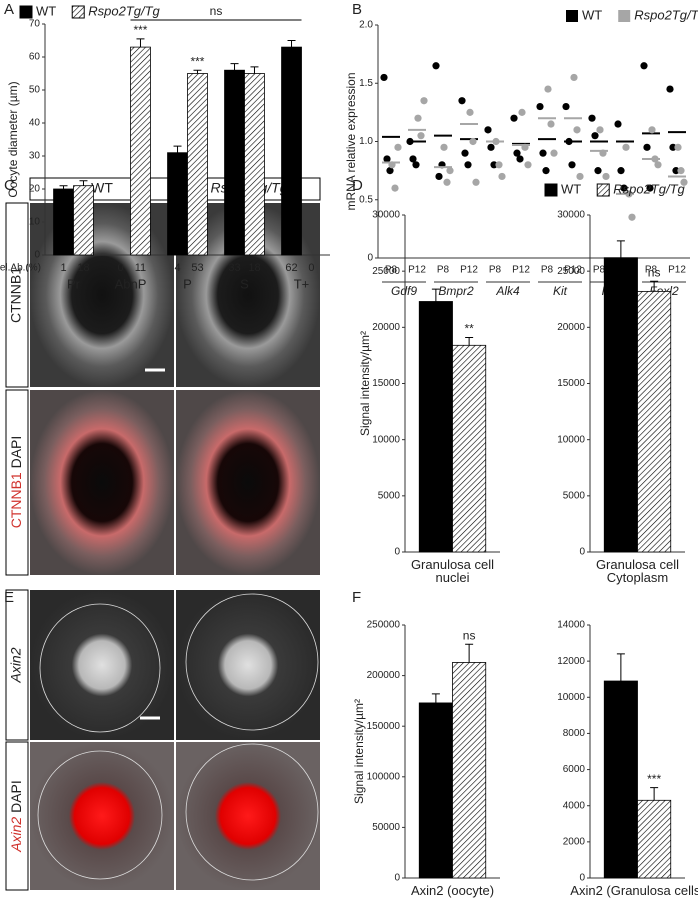 The height and width of the screenshot is (899, 698). What do you see at coordinates (13, 139) in the screenshot?
I see `y-axis-label: Oocyte diameter (µm)` at bounding box center [13, 139].